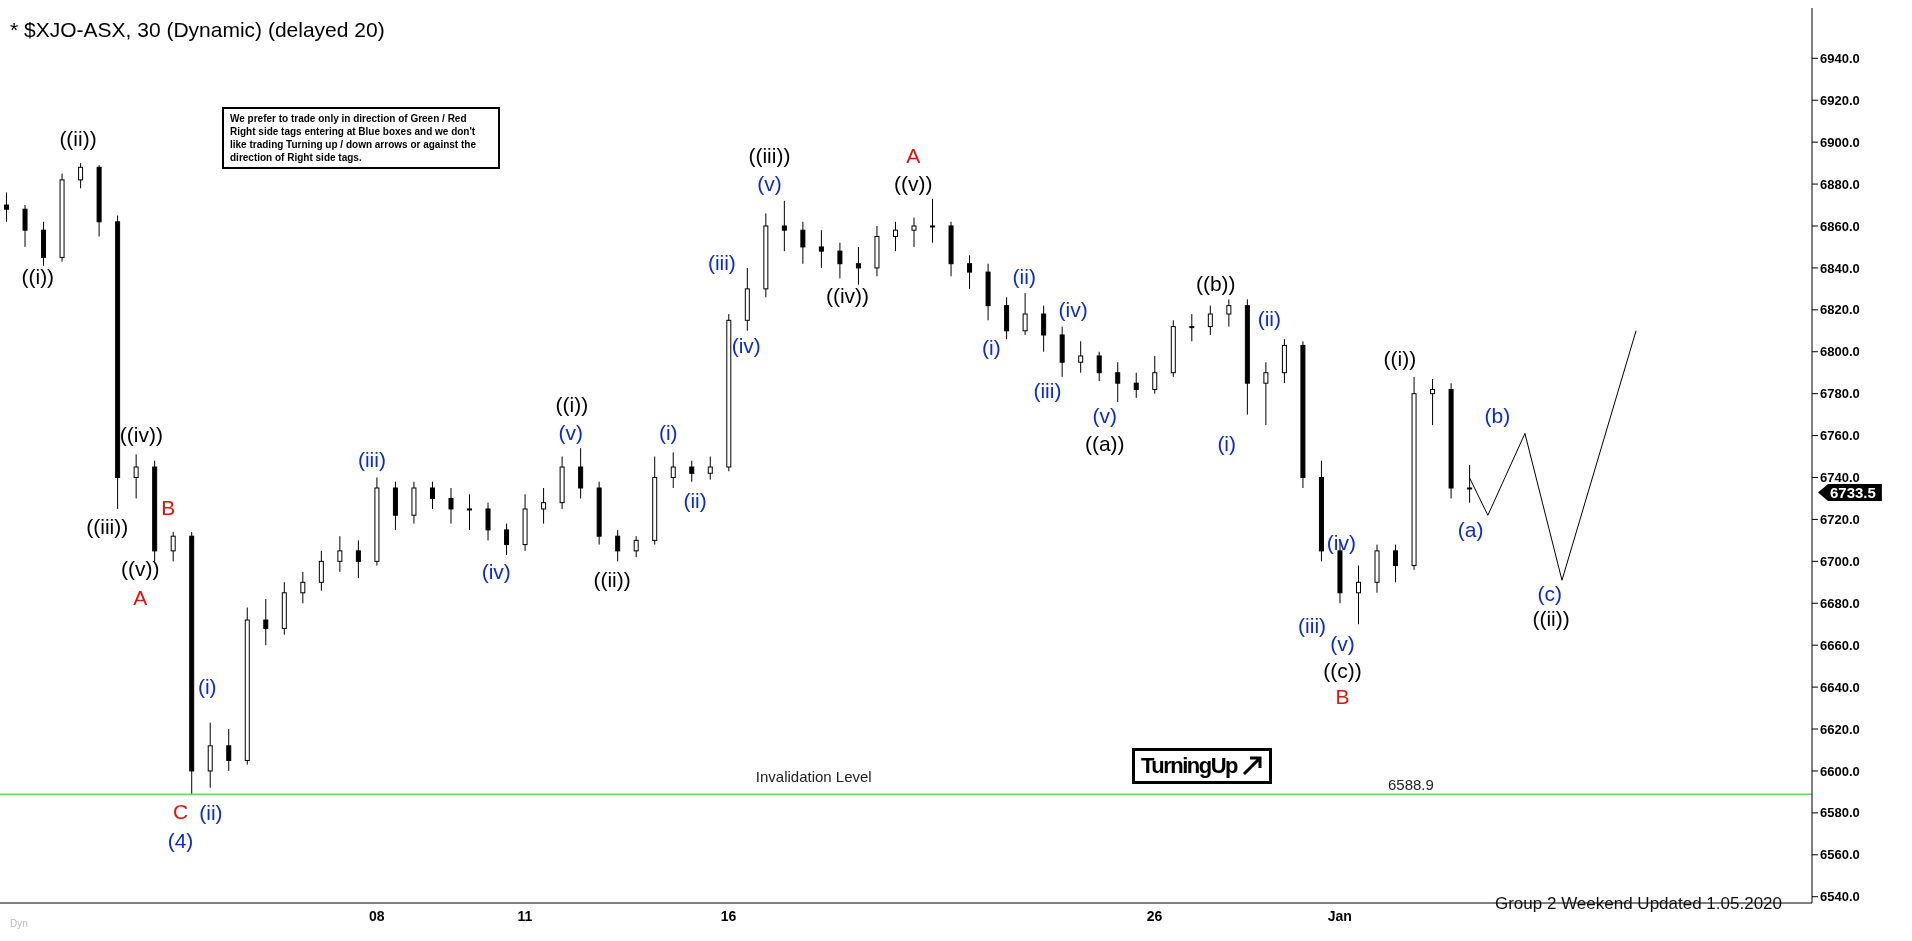 The height and width of the screenshot is (941, 1912). What do you see at coordinates (180, 841) in the screenshot?
I see `annotation: (4)` at bounding box center [180, 841].